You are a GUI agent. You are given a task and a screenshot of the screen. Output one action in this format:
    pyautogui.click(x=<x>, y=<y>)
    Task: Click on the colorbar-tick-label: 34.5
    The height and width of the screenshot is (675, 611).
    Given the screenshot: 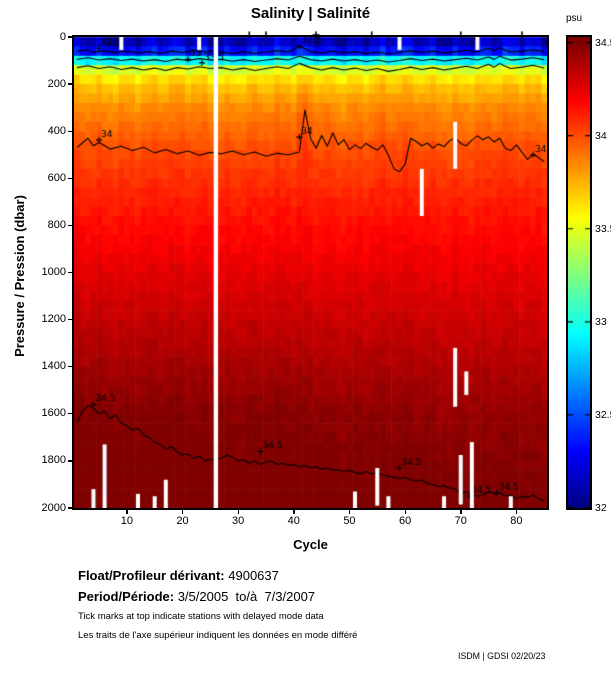 What is the action you would take?
    pyautogui.click(x=603, y=42)
    